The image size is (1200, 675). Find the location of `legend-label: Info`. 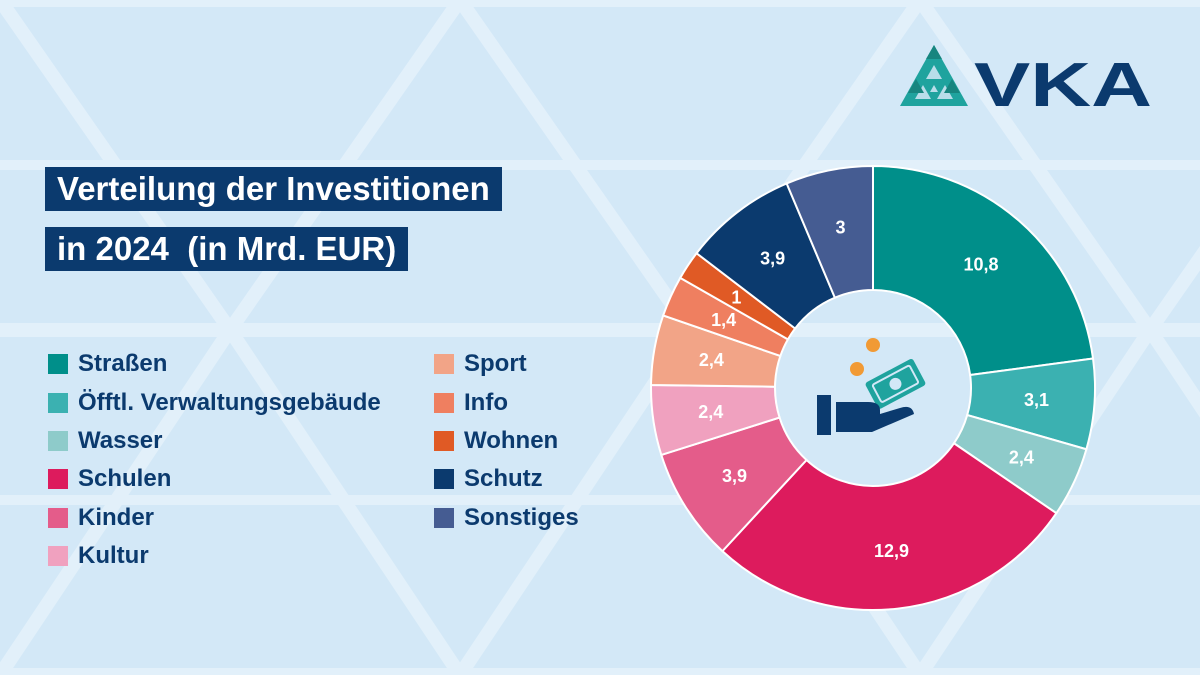

legend-label: Info is located at coordinates (486, 402).